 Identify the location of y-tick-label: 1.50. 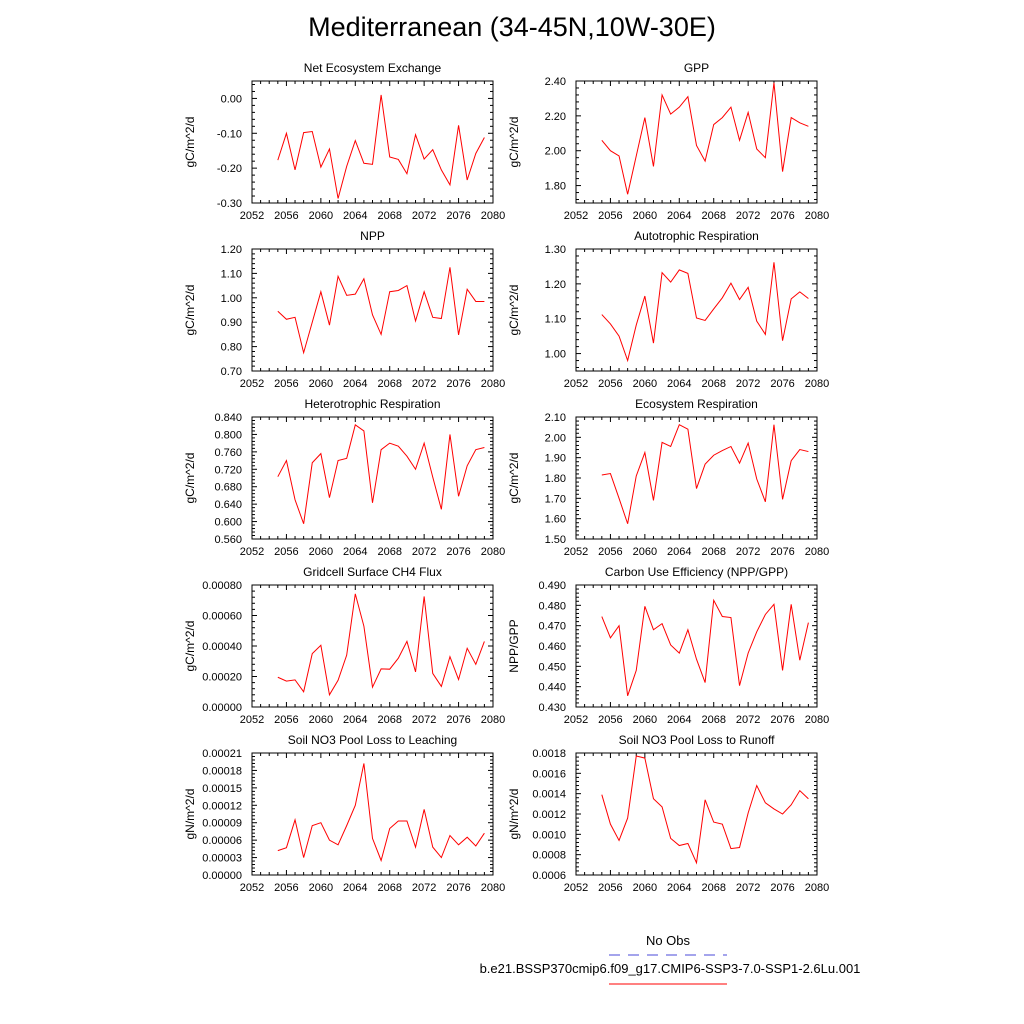
(555, 540).